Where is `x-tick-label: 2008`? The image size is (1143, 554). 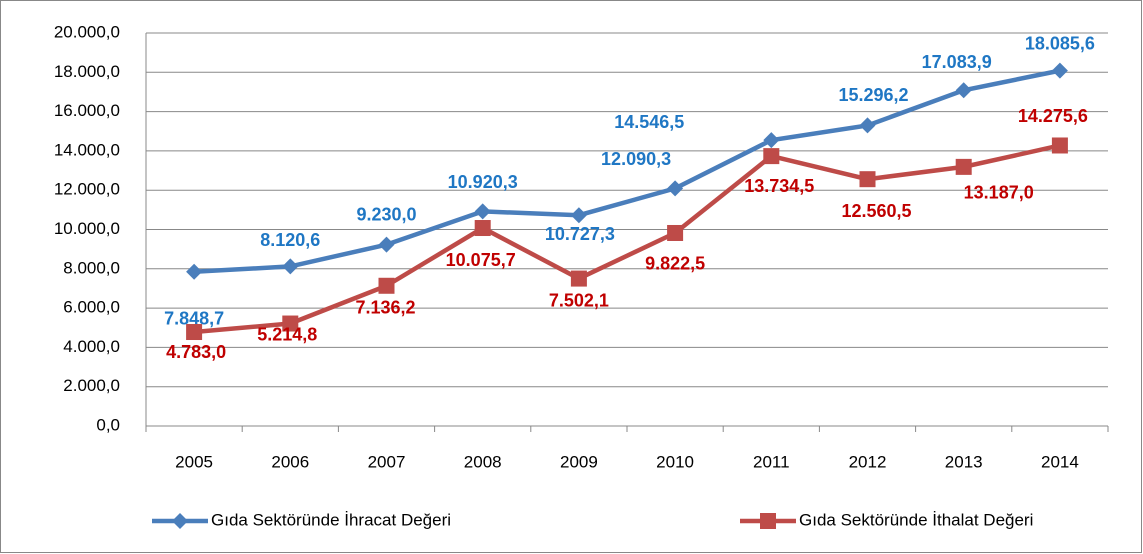
x-tick-label: 2008 is located at coordinates (483, 461).